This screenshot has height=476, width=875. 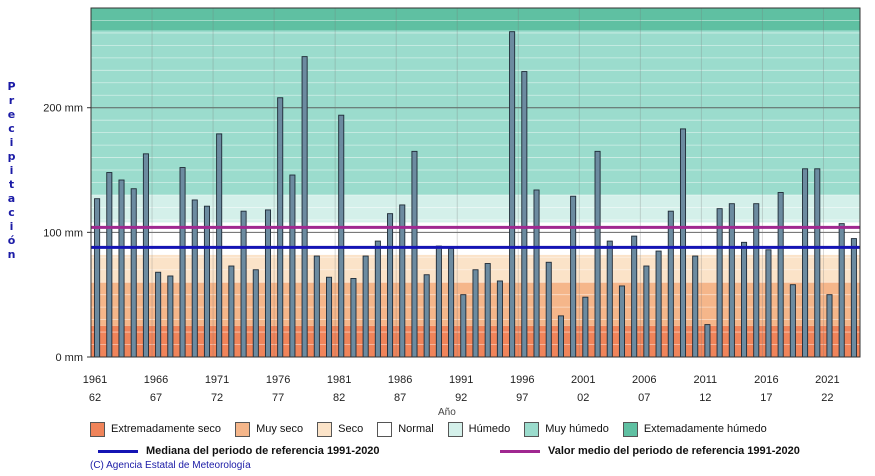 I want to click on x-tick-label: 1971, so click(x=217, y=380).